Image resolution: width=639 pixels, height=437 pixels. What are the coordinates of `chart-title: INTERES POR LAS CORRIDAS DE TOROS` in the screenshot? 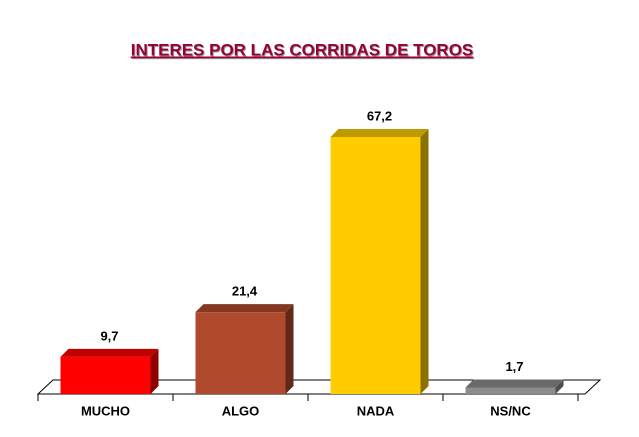 It's located at (302, 49).